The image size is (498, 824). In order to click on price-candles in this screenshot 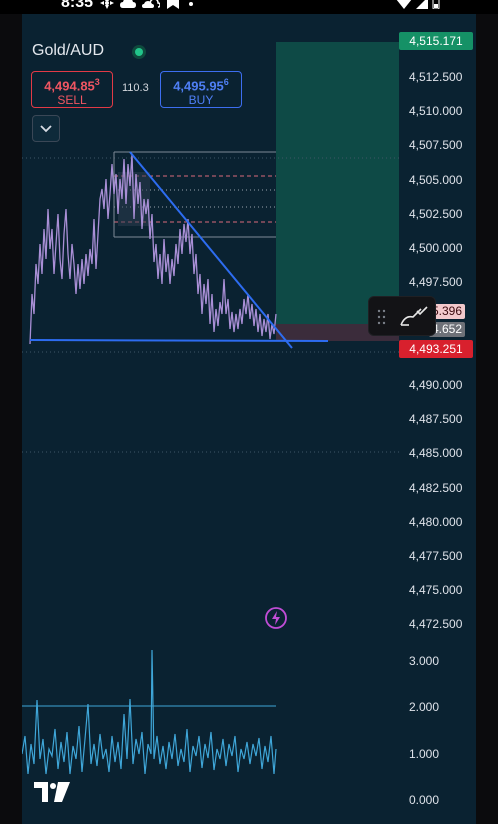, I will do `click(153, 249)`.